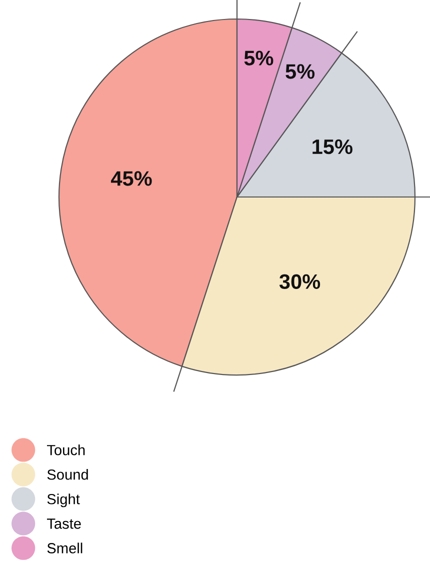 The height and width of the screenshot is (565, 430). What do you see at coordinates (63, 501) in the screenshot?
I see `legend-label: Sight` at bounding box center [63, 501].